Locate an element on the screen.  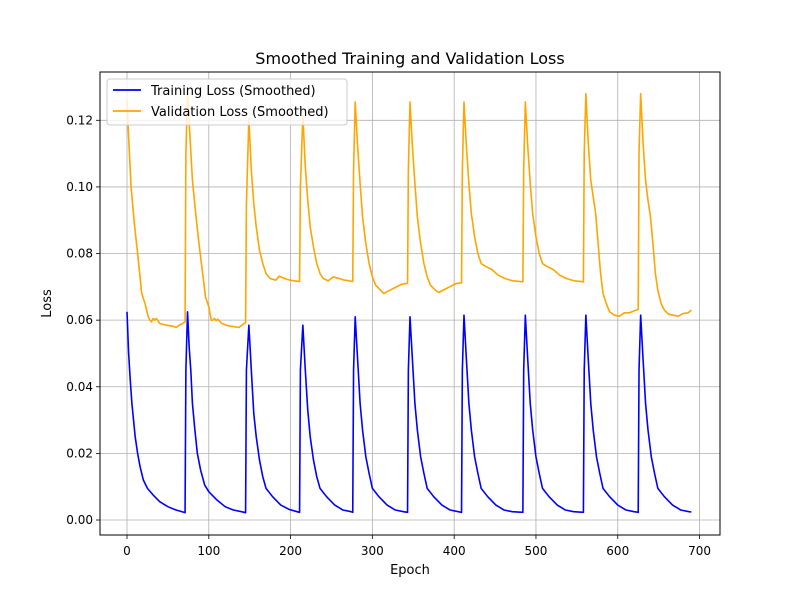
legend-box is located at coordinates (227, 102).